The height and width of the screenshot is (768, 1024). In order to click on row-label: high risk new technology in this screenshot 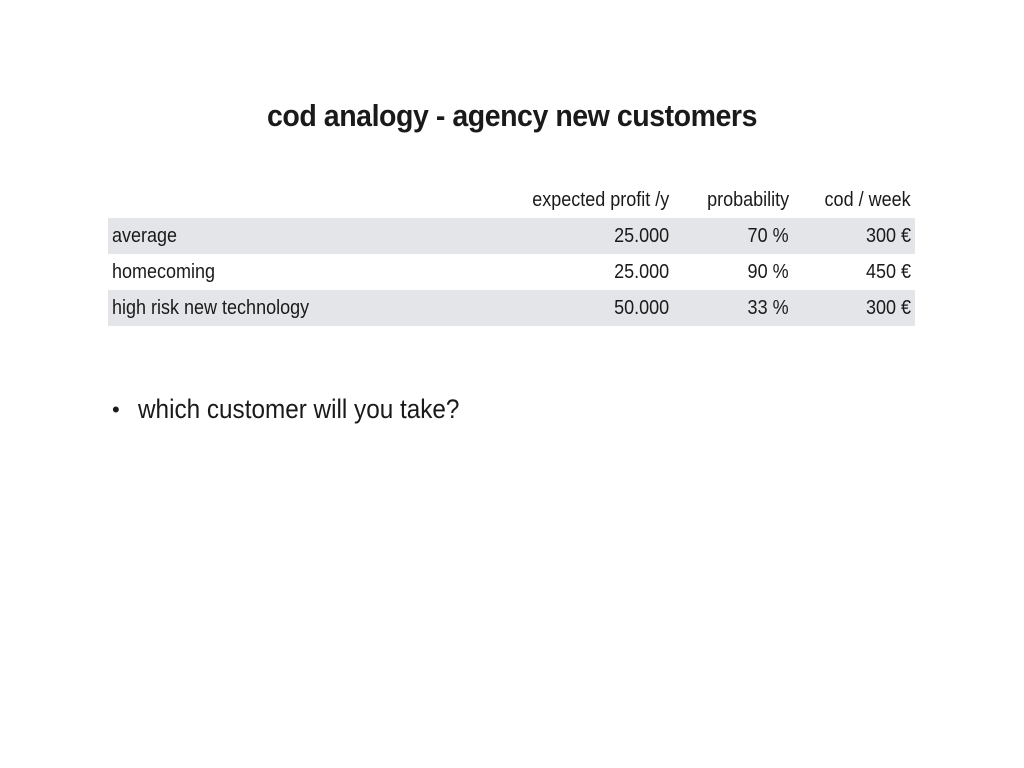, I will do `click(288, 308)`.